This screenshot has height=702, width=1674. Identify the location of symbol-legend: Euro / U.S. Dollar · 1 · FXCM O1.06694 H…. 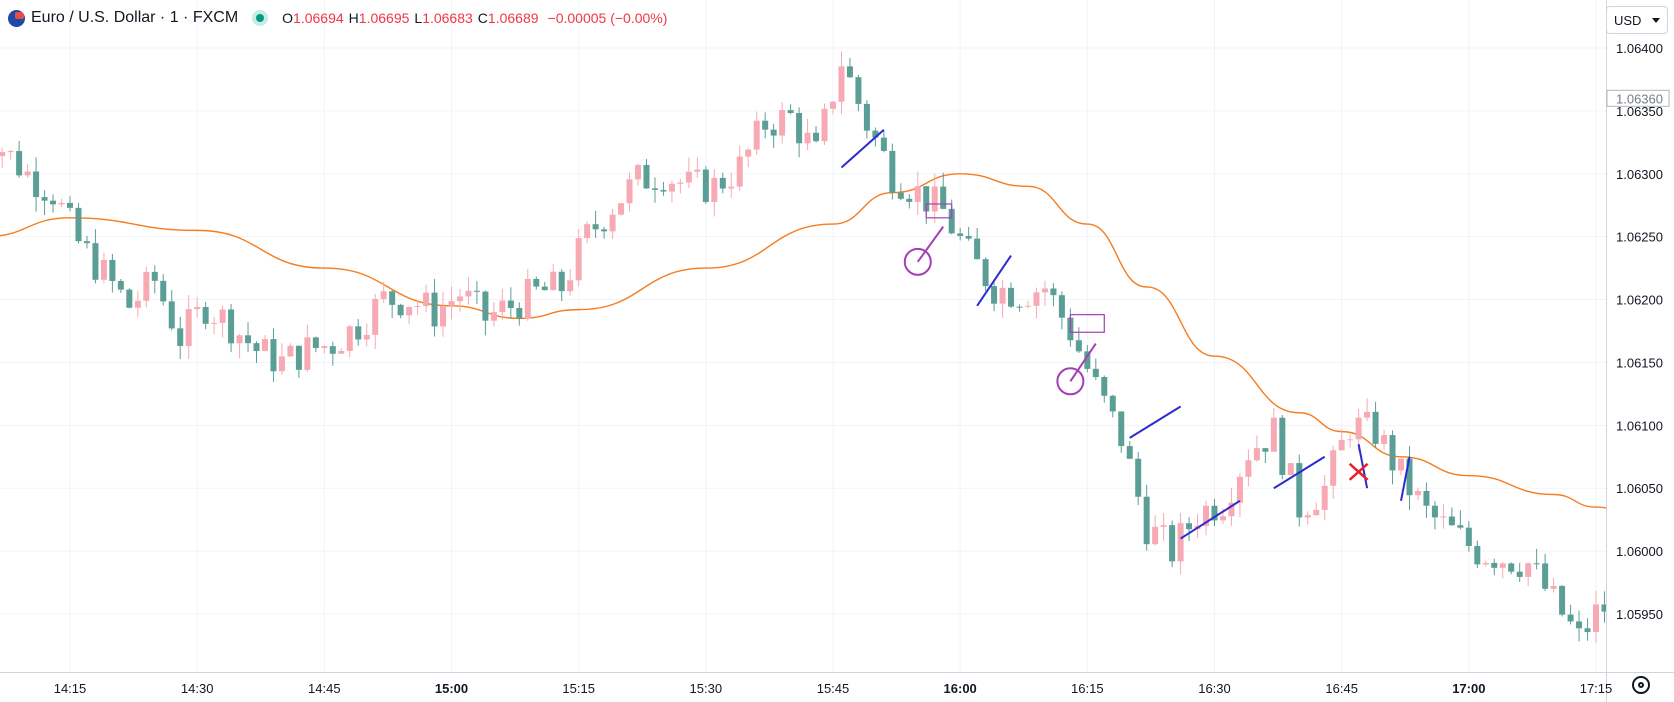
(337, 18).